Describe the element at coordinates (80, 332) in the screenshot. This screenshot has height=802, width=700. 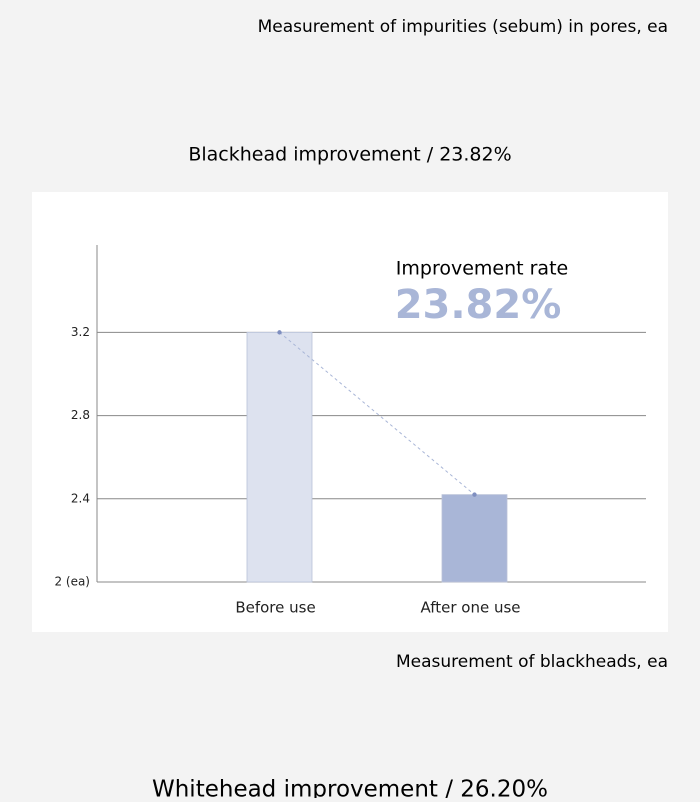
I see `y-tick-label: 3.2` at that location.